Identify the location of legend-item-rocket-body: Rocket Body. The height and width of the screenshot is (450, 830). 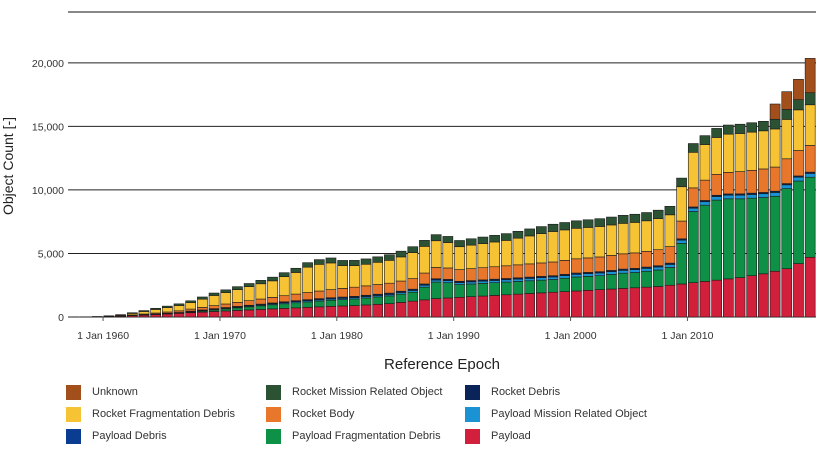
(310, 414).